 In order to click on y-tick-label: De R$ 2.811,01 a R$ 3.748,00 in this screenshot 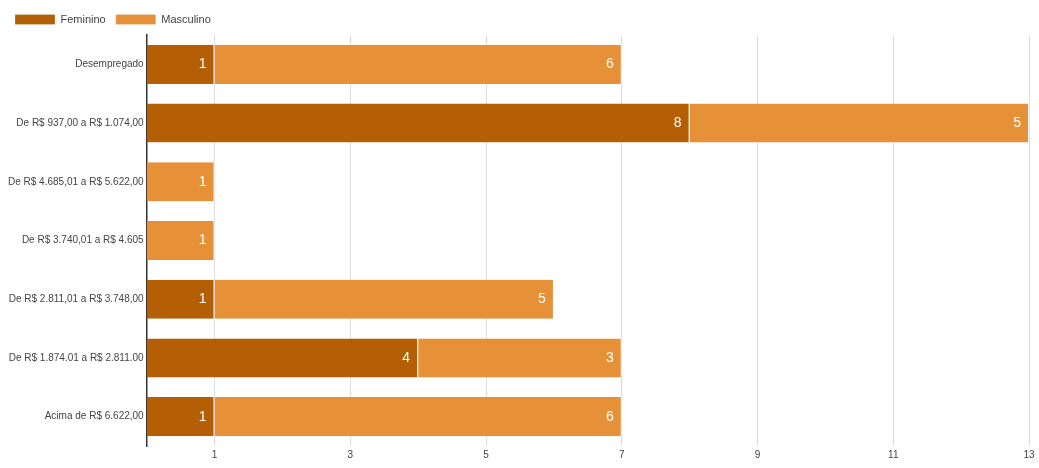, I will do `click(76, 298)`.